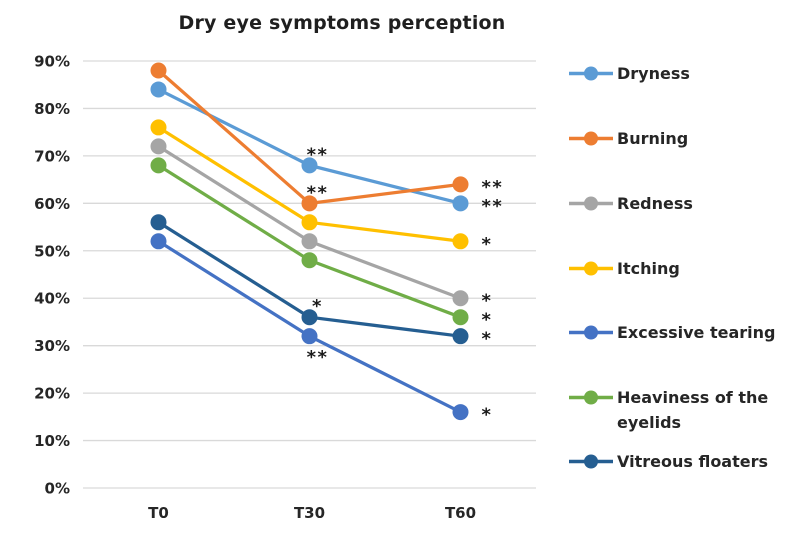 The width and height of the screenshot is (785, 542). What do you see at coordinates (460, 412) in the screenshot?
I see `data-point-excessive-tearing-t60` at bounding box center [460, 412].